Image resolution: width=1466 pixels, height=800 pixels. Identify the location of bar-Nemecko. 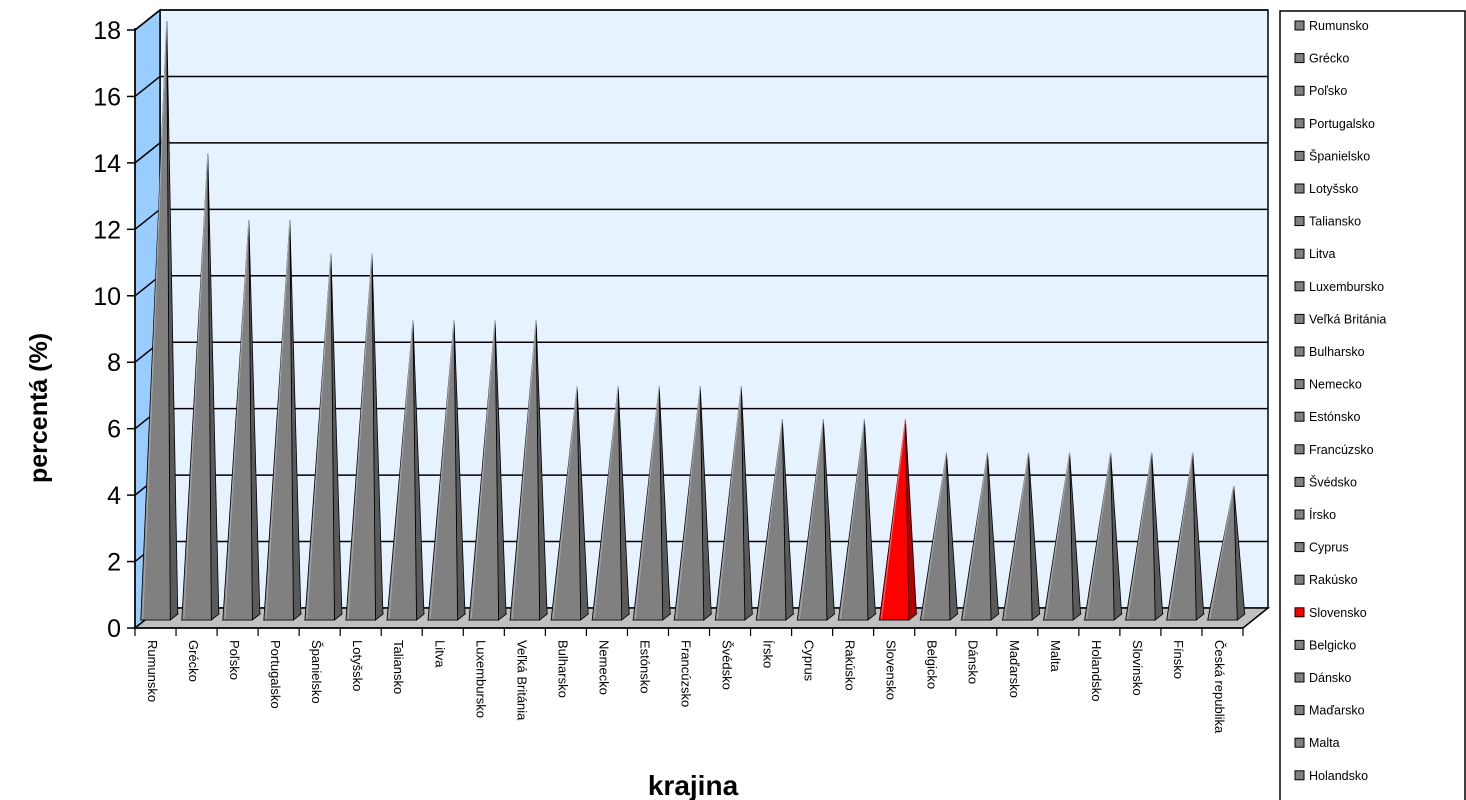
(611, 503).